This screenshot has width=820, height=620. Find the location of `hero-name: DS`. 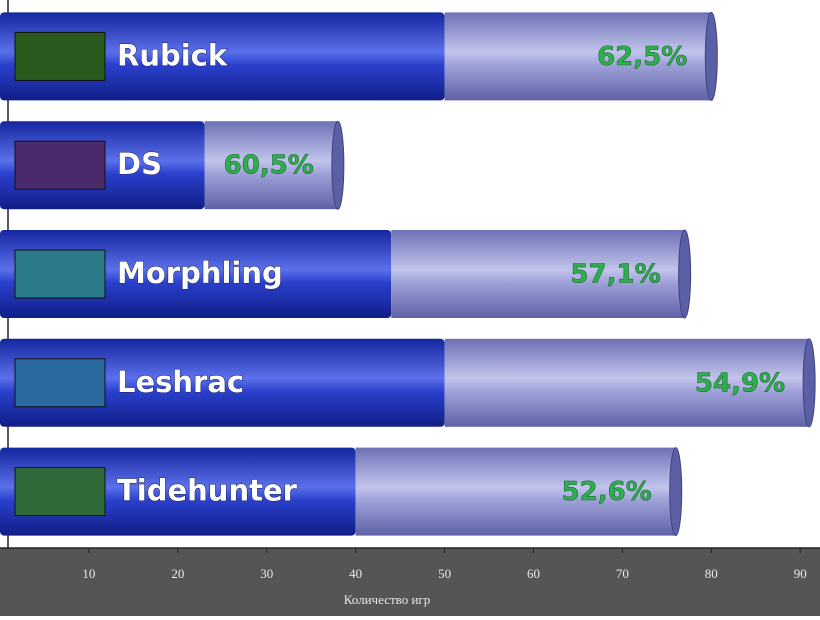

hero-name: DS is located at coordinates (139, 164).